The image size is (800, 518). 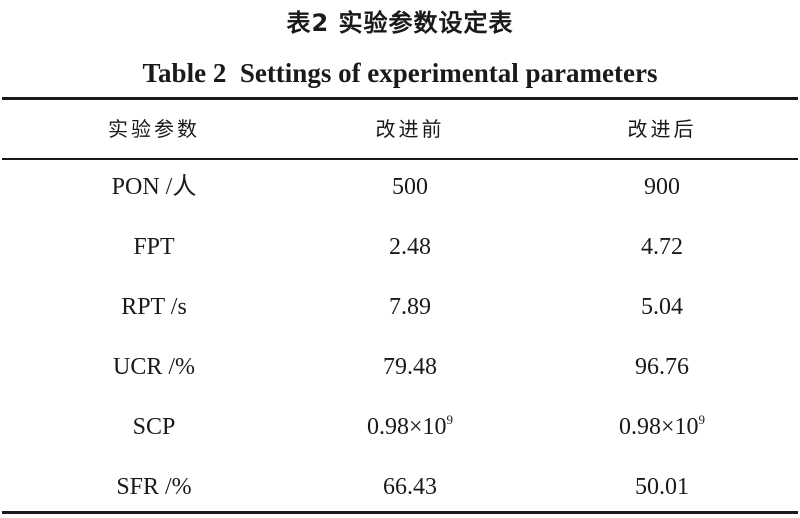 What do you see at coordinates (662, 129) in the screenshot?
I see `header-after: 改进后` at bounding box center [662, 129].